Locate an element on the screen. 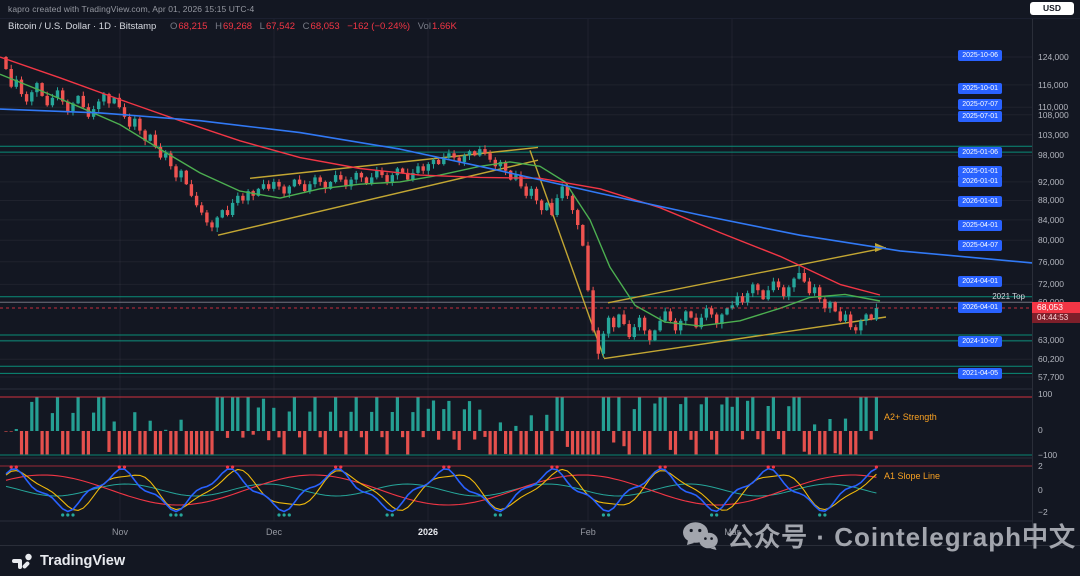 This screenshot has width=1080, height=576. time-axis-label: Nov is located at coordinates (120, 532).